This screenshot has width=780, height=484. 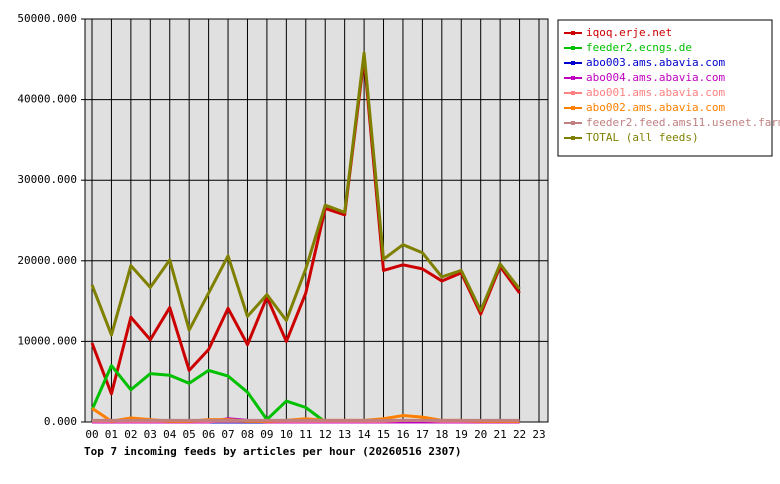 What do you see at coordinates (344, 434) in the screenshot?
I see `x-tick-label: 13` at bounding box center [344, 434].